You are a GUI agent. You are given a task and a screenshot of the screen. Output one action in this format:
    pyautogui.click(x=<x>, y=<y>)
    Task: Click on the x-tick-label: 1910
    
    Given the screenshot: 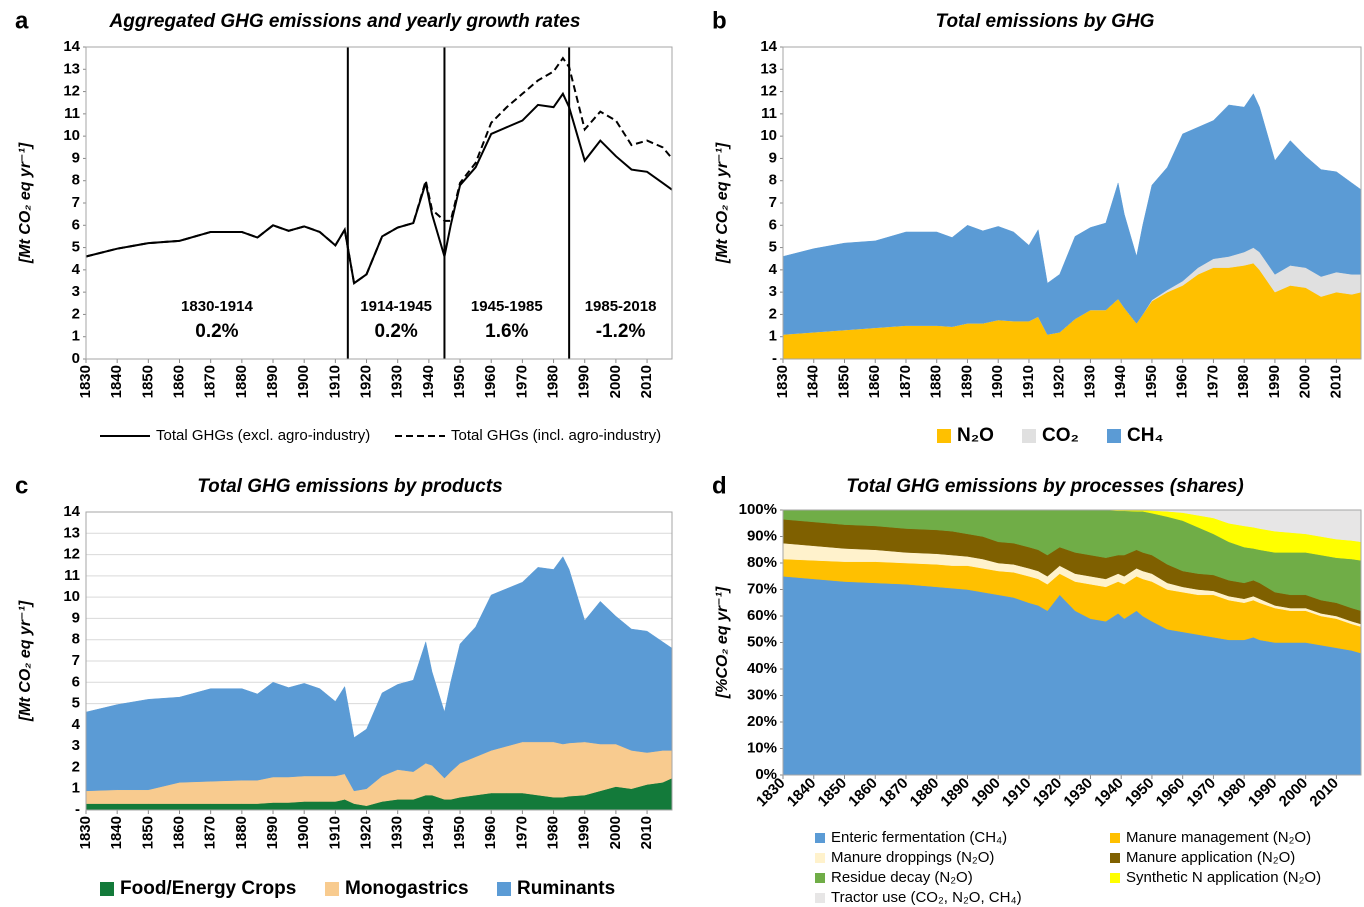 What is the action you would take?
    pyautogui.click(x=334, y=381)
    